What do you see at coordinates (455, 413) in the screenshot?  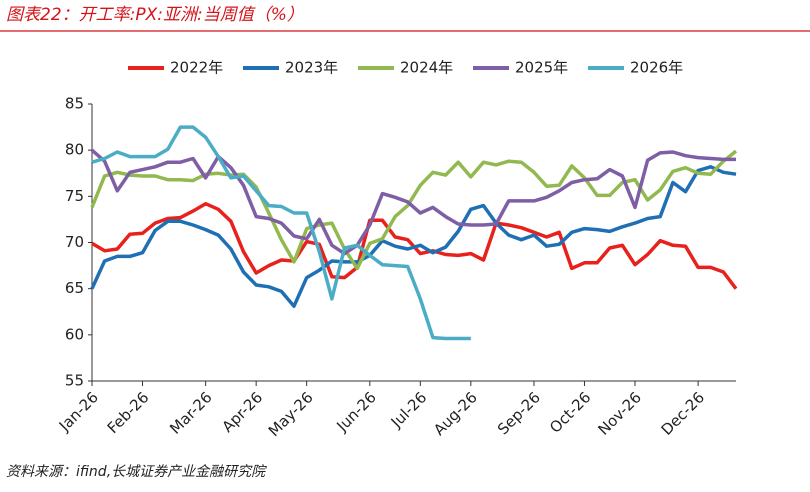 I see `x-tick-label: Aug-26` at bounding box center [455, 413].